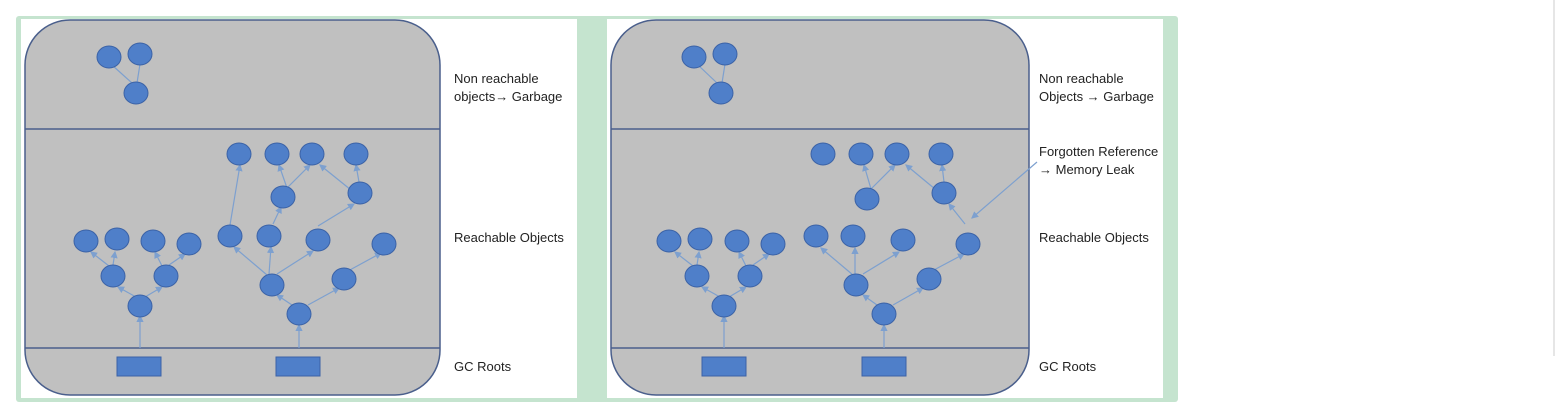 The image size is (1561, 418). I want to click on forgotten-node, so click(823, 154).